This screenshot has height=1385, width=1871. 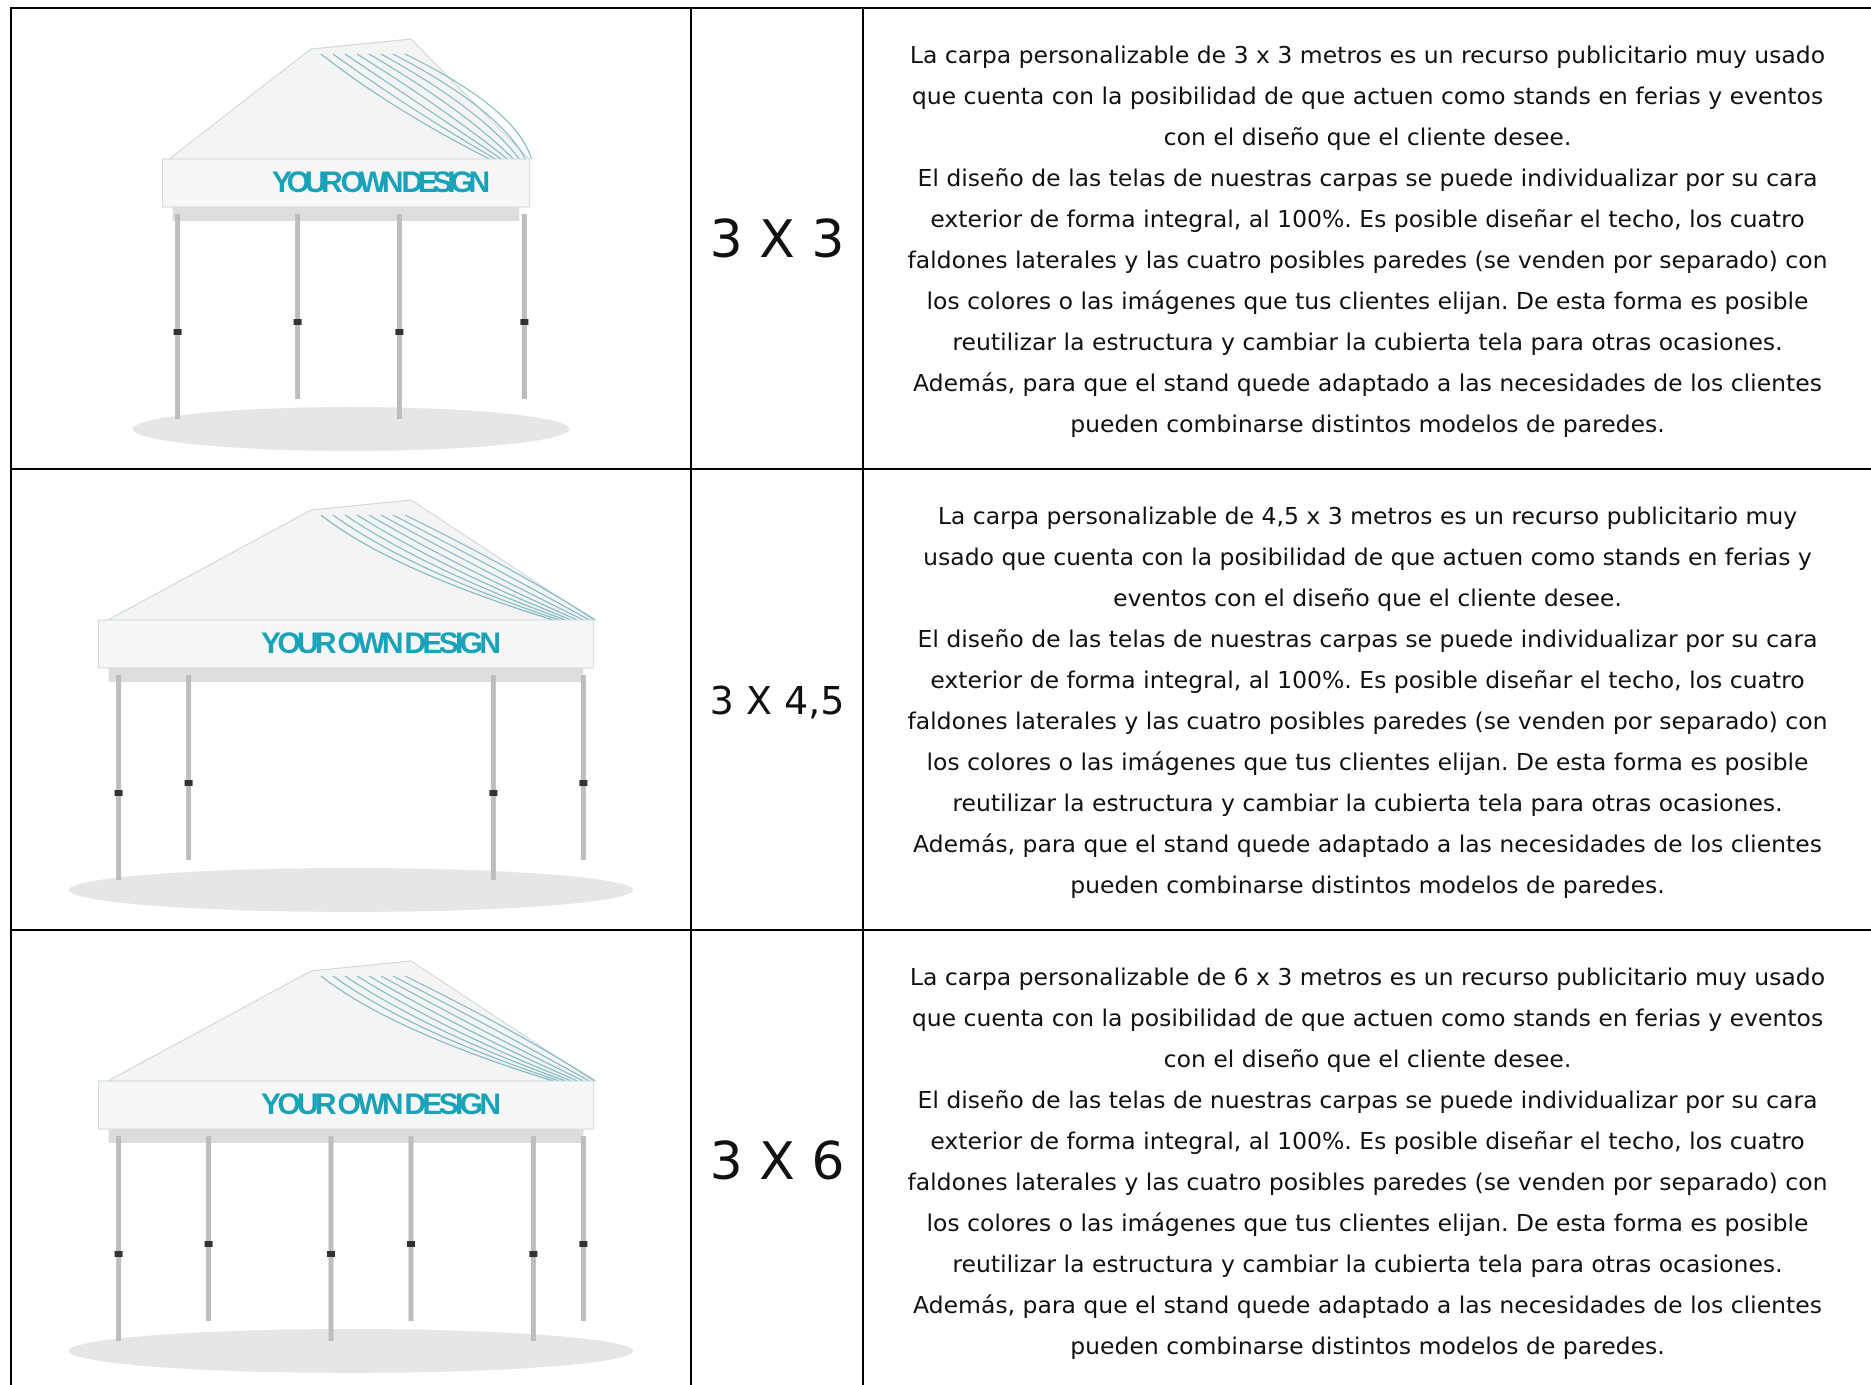 I want to click on size-cell: 3 X 3, so click(x=778, y=239).